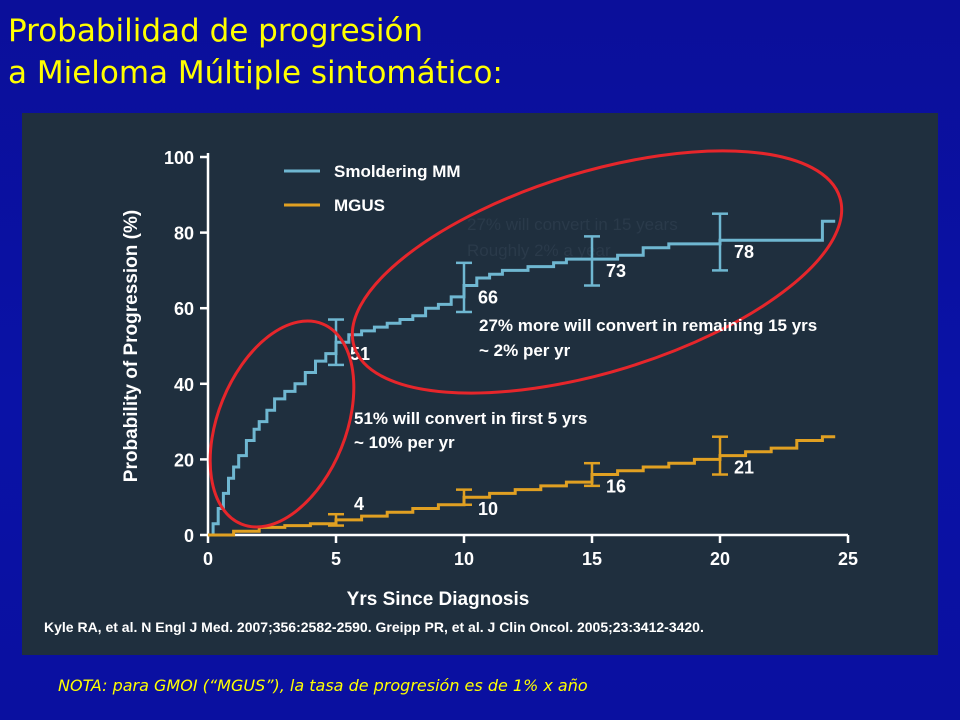  Describe the element at coordinates (184, 385) in the screenshot. I see `y-tick-label-40: 40` at that location.